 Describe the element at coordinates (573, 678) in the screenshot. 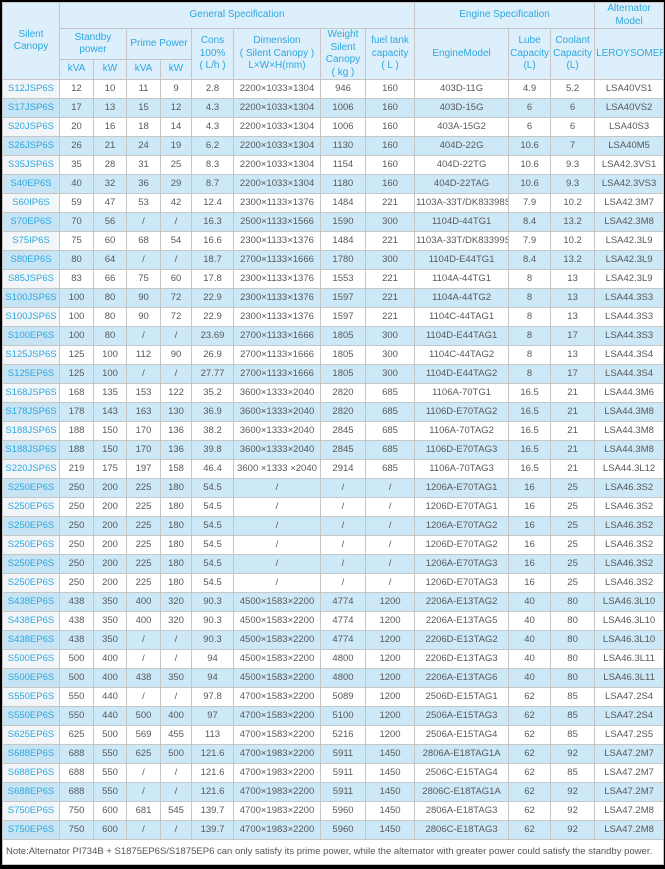

I see `cell: 80` at that location.